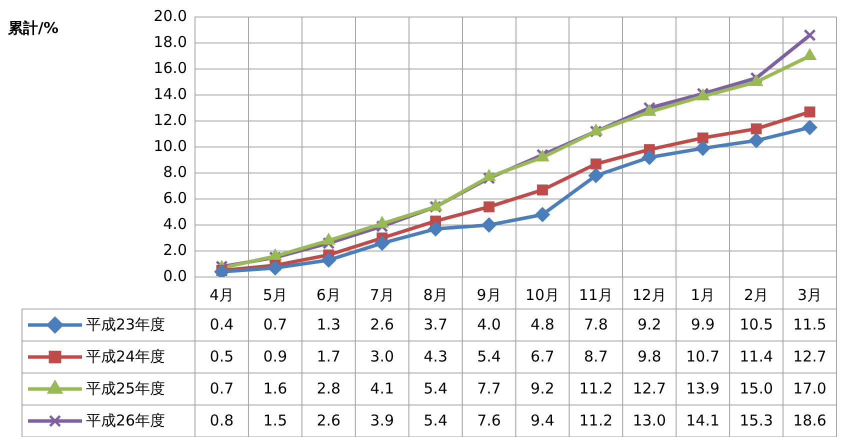 Image resolution: width=846 pixels, height=437 pixels. What do you see at coordinates (275, 421) in the screenshot?
I see `data-label: 1.5` at bounding box center [275, 421].